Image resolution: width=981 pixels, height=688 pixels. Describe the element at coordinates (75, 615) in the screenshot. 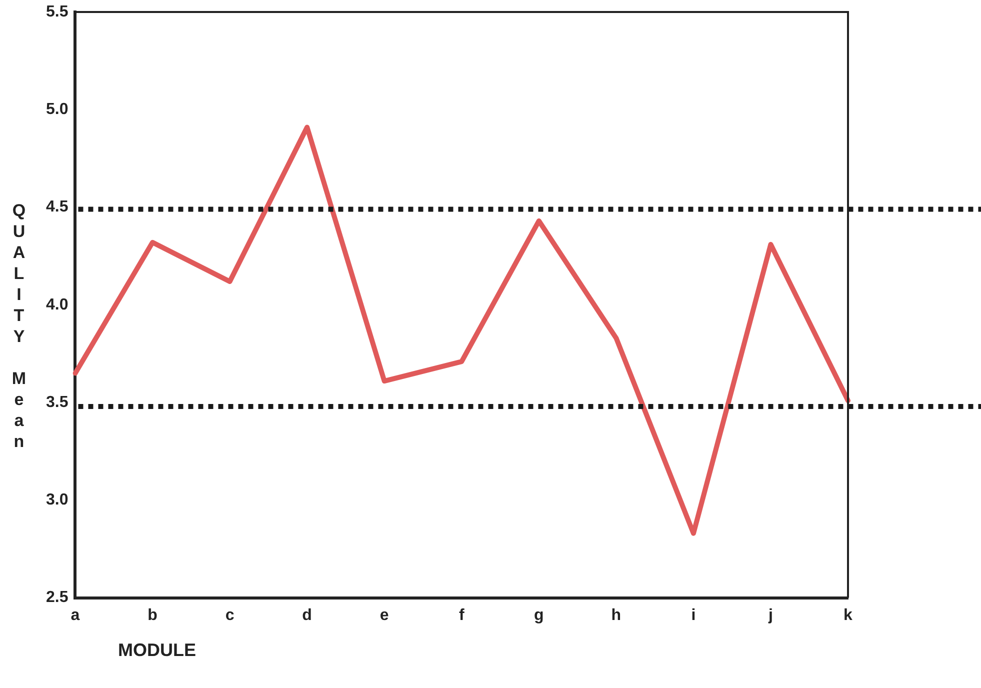

I see `x-tick-label: a` at that location.